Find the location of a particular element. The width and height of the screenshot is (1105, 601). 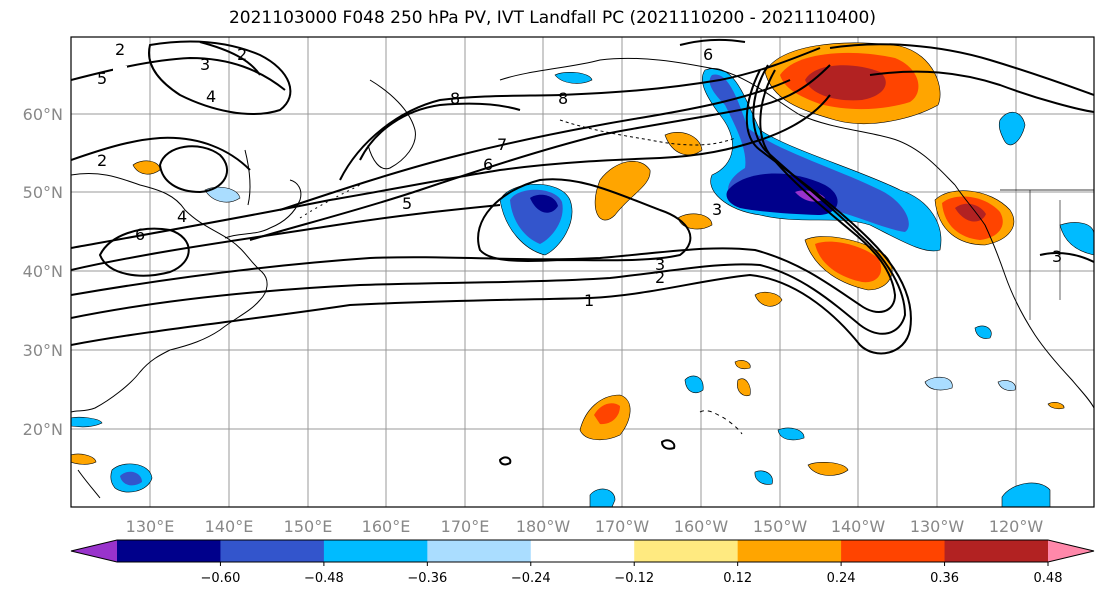

negative-anomaly-east-edge is located at coordinates (1076, 239).